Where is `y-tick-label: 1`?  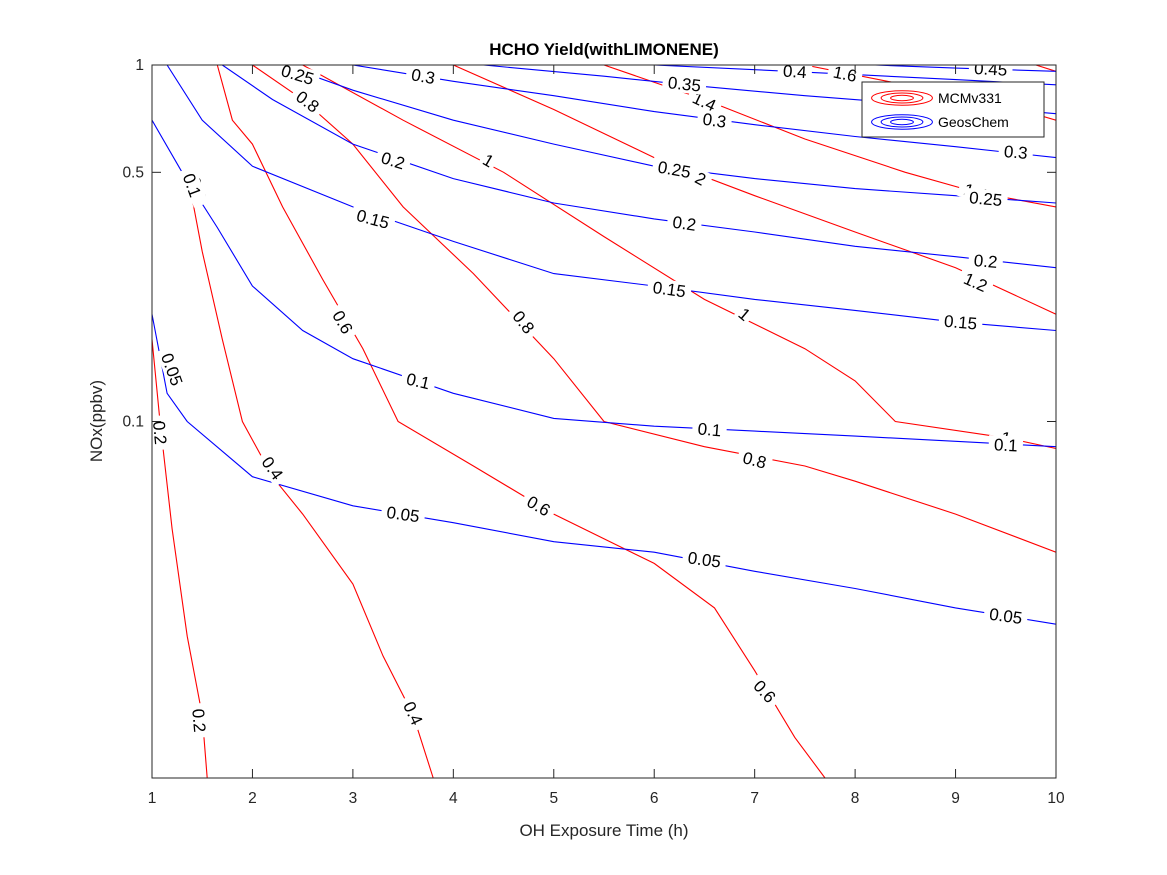
y-tick-label: 1 is located at coordinates (139, 65).